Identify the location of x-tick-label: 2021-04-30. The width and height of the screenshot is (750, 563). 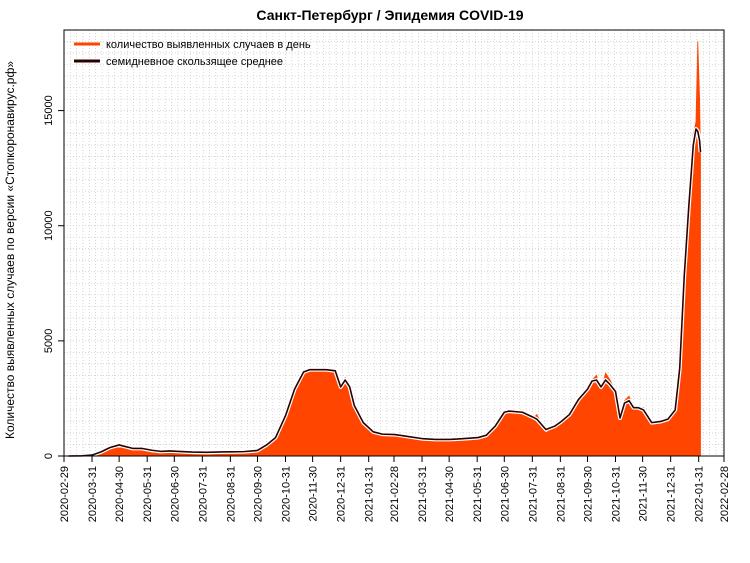
(450, 494).